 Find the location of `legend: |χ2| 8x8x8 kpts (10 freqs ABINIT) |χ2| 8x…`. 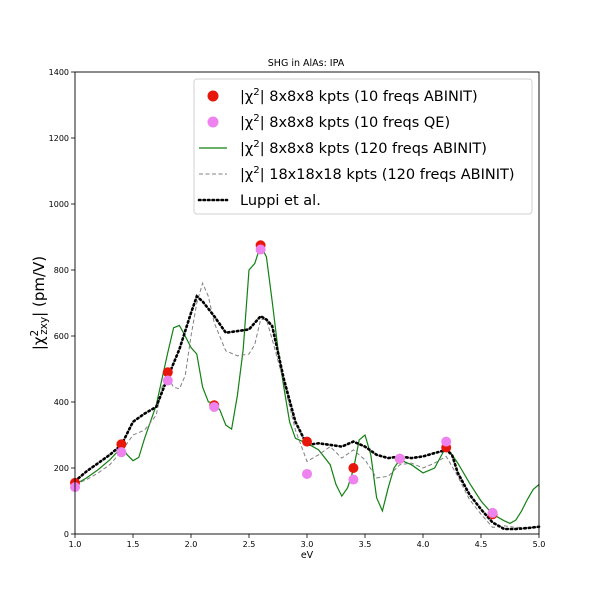

legend: |χ2| 8x8x8 kpts (10 freqs ABINIT) |χ2| 8x… is located at coordinates (363, 146).